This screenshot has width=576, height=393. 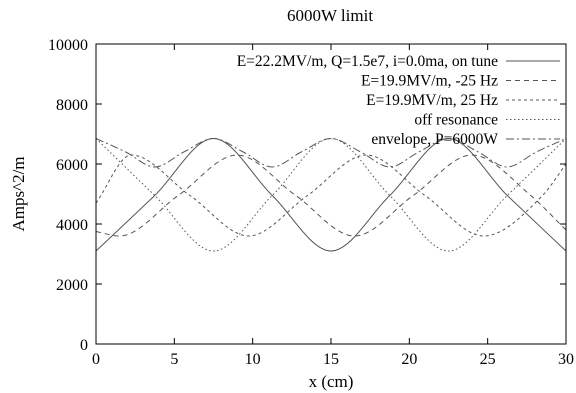 What do you see at coordinates (432, 100) in the screenshot?
I see `legend-label-3: E=19.9MV/m, 25 Hz` at bounding box center [432, 100].